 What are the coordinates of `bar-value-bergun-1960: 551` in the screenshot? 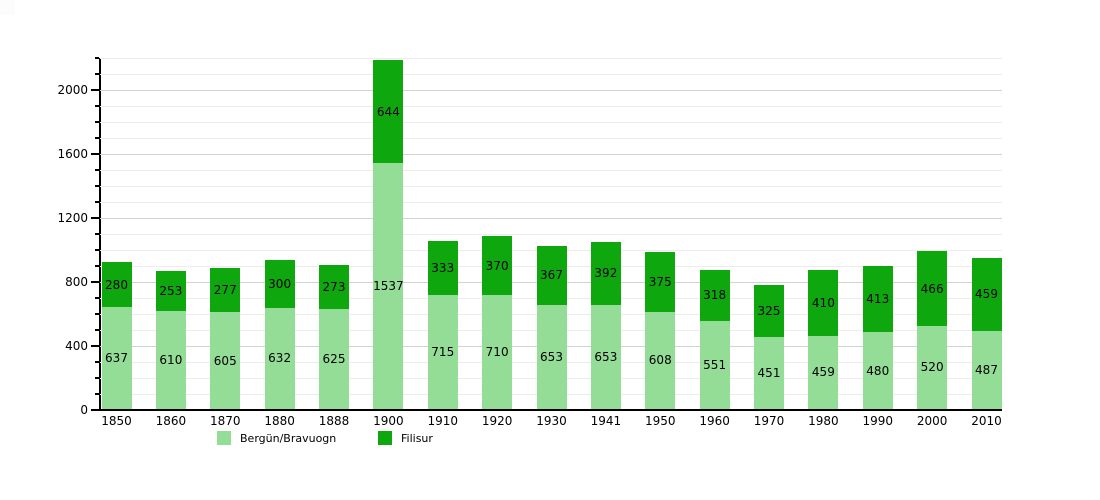 It's located at (715, 364).